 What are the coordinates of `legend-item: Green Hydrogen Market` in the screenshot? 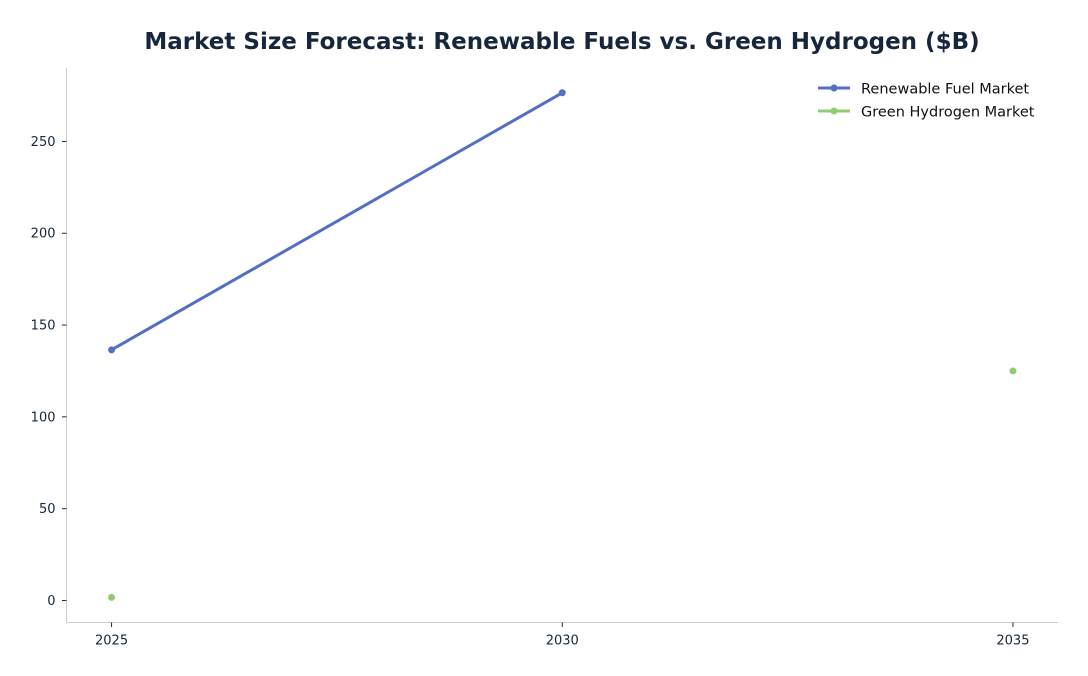 It's located at (926, 113).